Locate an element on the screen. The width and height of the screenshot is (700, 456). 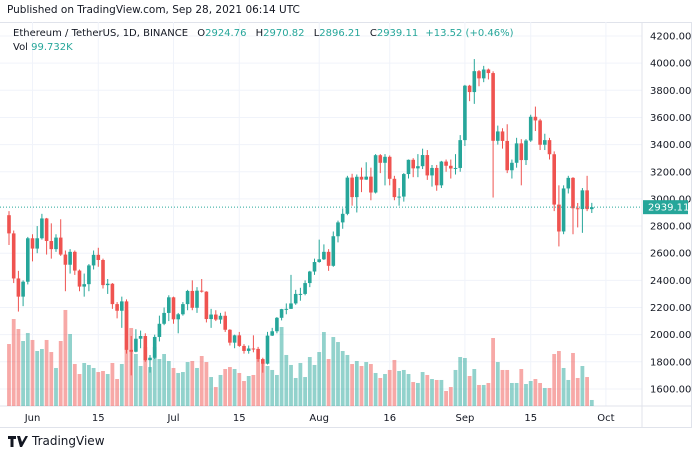
time-tick-label: 15 is located at coordinates (98, 418).